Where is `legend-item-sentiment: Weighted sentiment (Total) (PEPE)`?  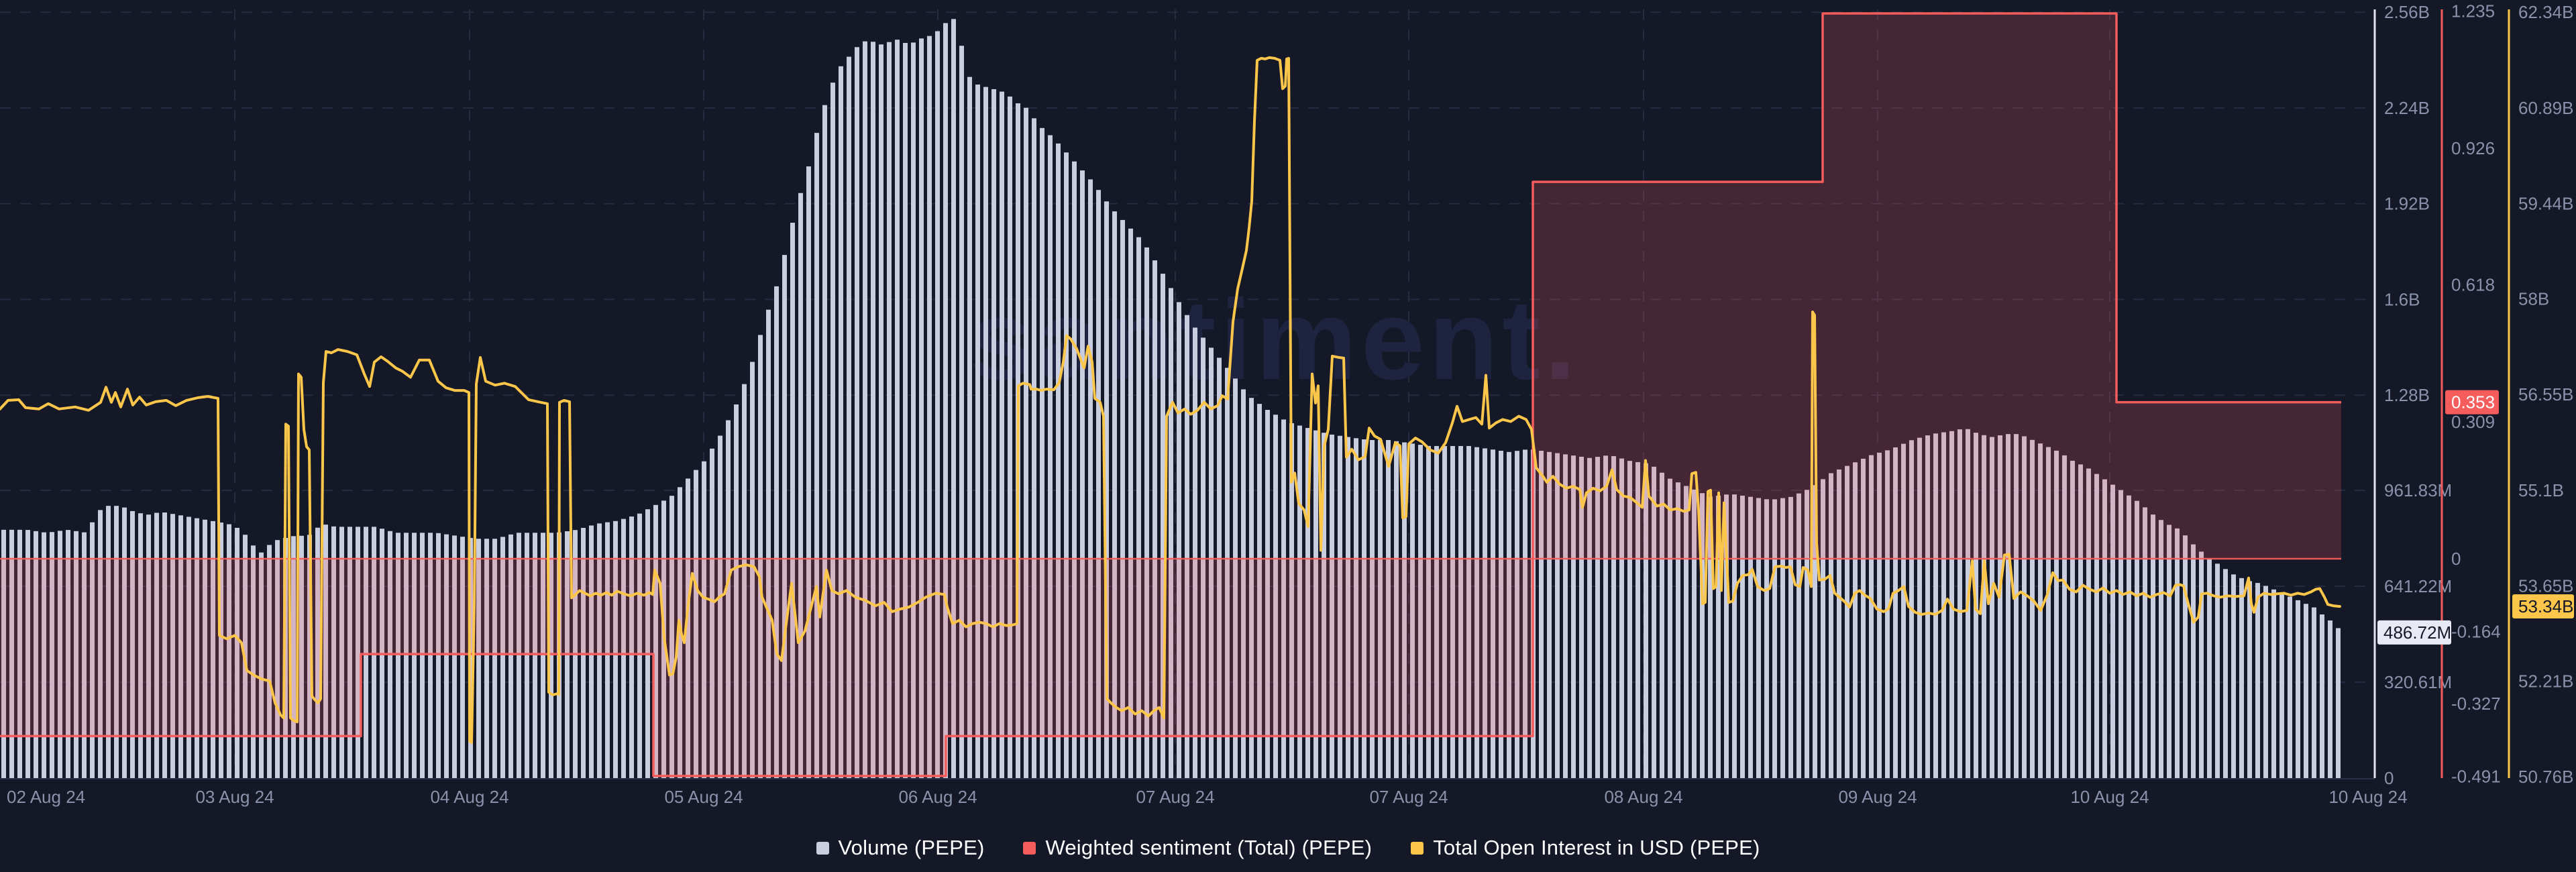
legend-item-sentiment: Weighted sentiment (Total) (PEPE) is located at coordinates (1197, 848).